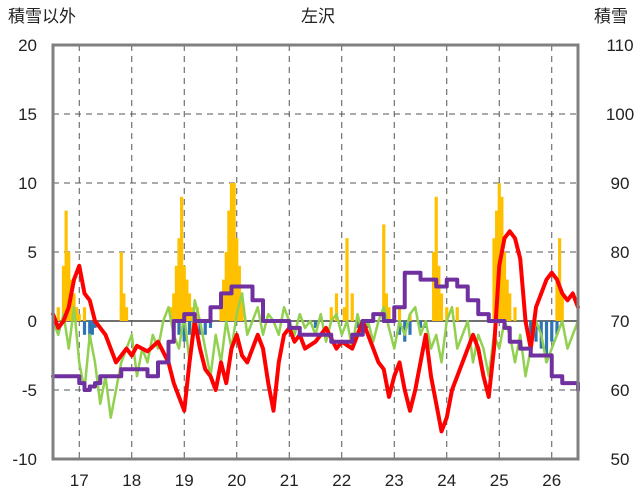 Image resolution: width=636 pixels, height=501 pixels. I want to click on right-tick-label: 60, so click(620, 390).